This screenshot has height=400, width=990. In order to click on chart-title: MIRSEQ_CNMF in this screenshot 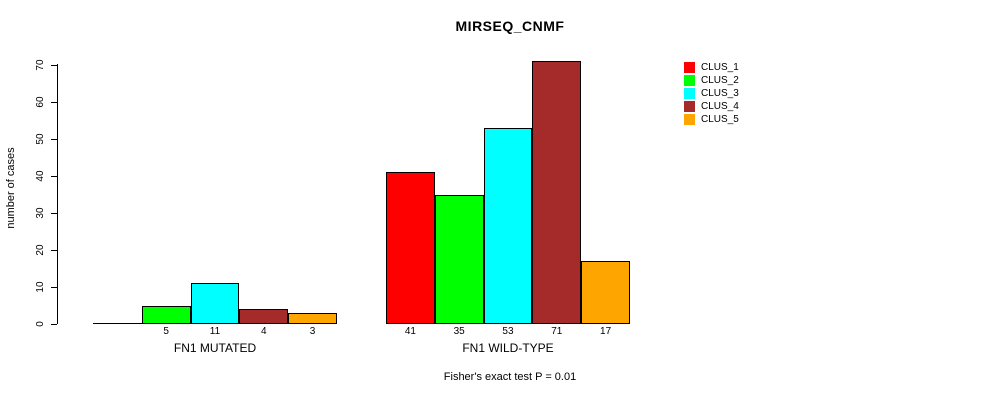, I will do `click(510, 26)`.